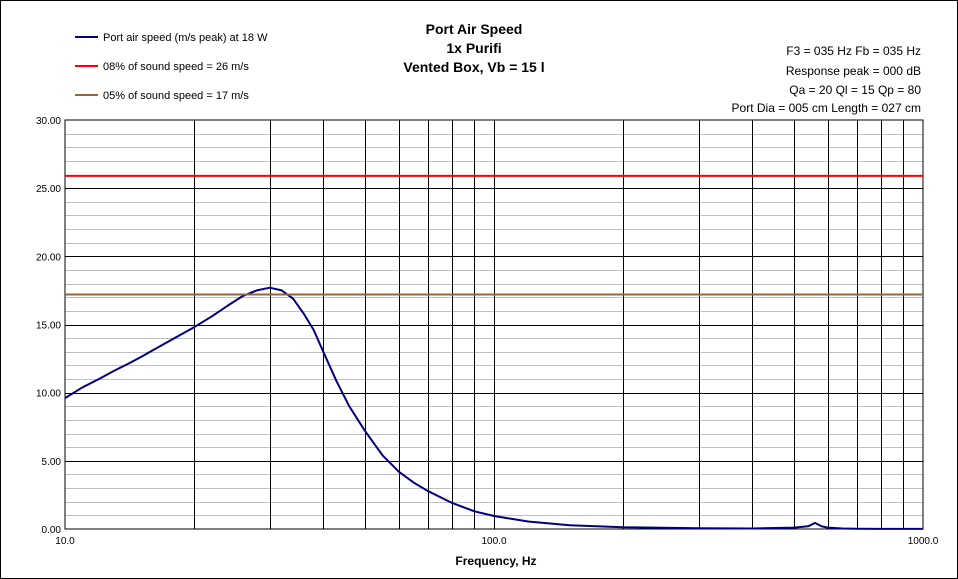 This screenshot has width=958, height=579. Describe the element at coordinates (176, 96) in the screenshot. I see `legend-label-05-sound-speed: 05% of sound speed = 17 m/s` at that location.